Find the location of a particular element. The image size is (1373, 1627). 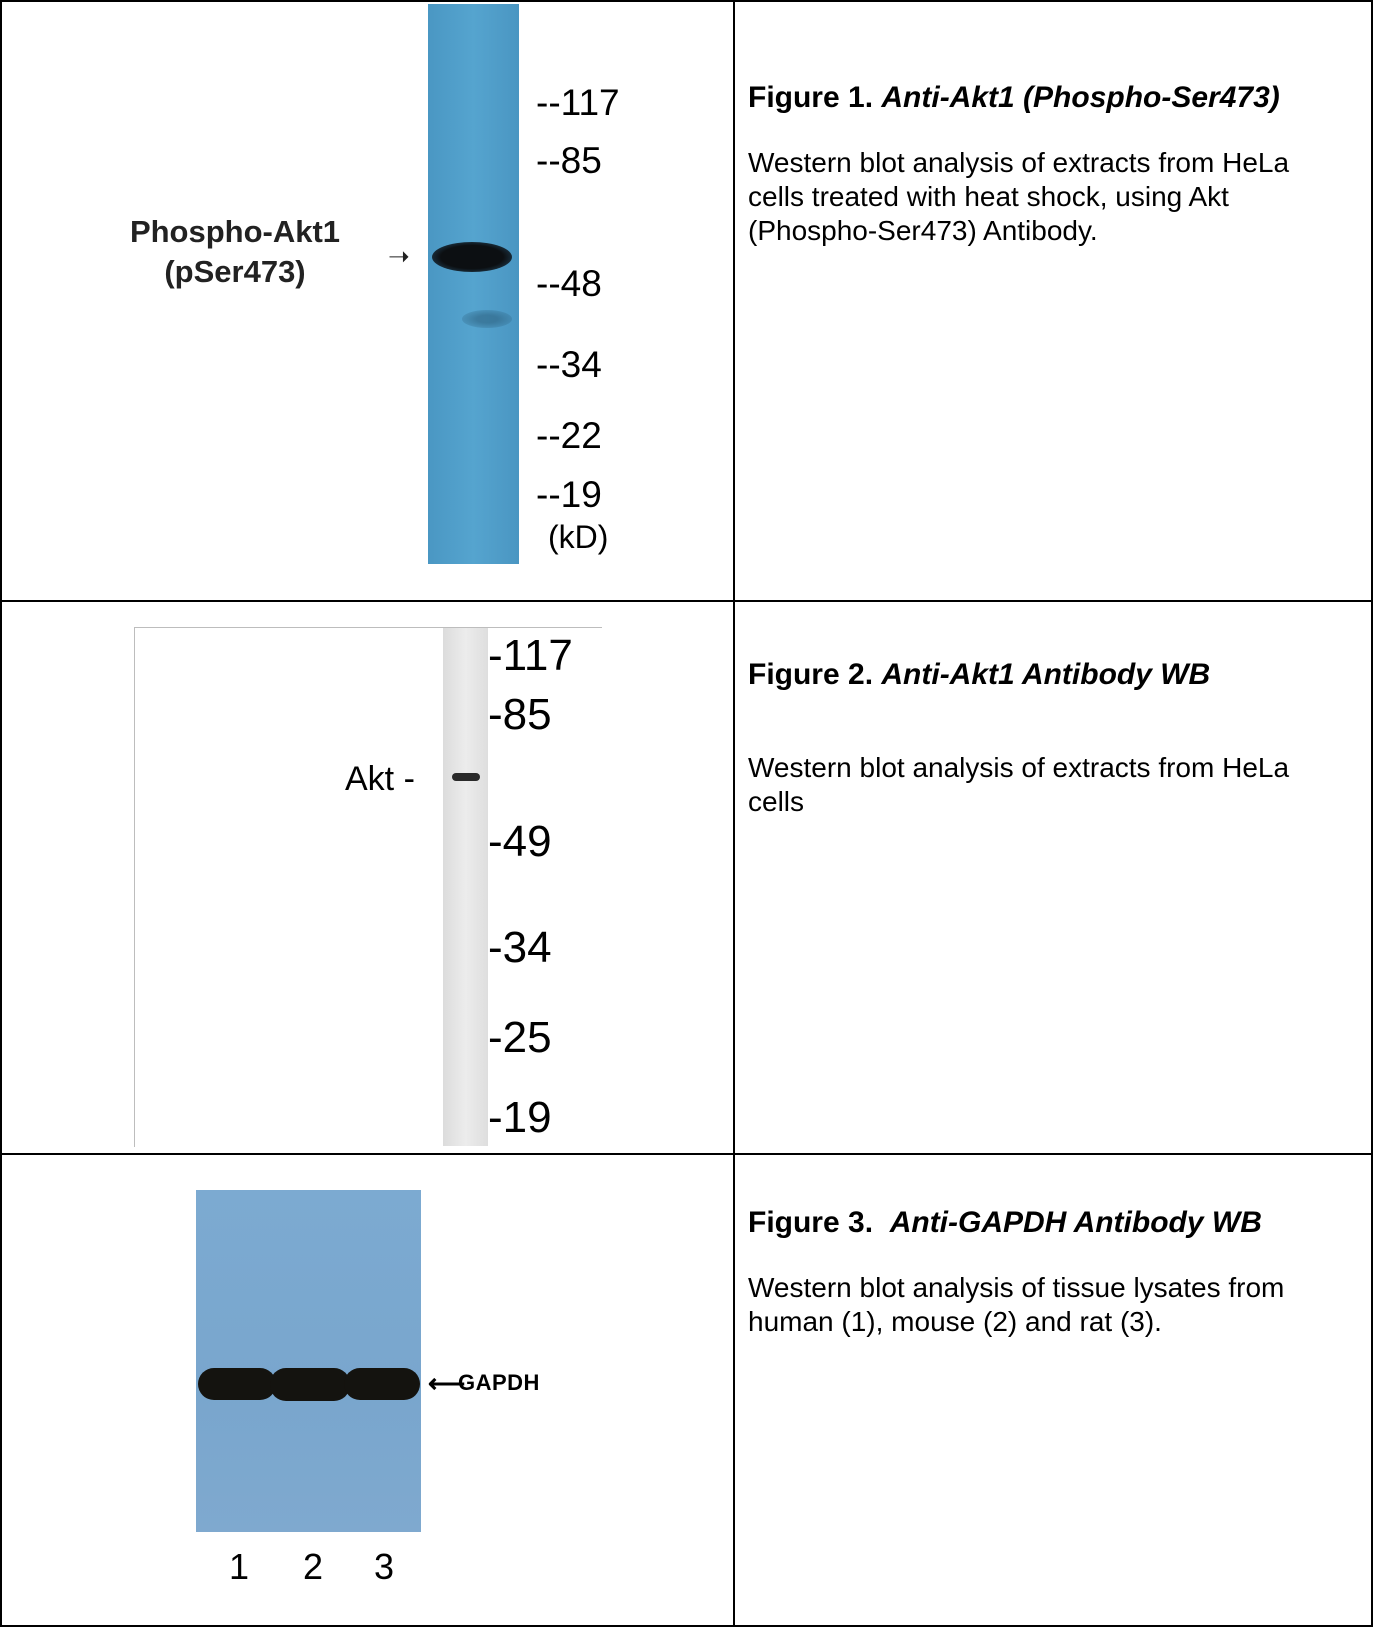

table-border-left is located at coordinates (1, 813).